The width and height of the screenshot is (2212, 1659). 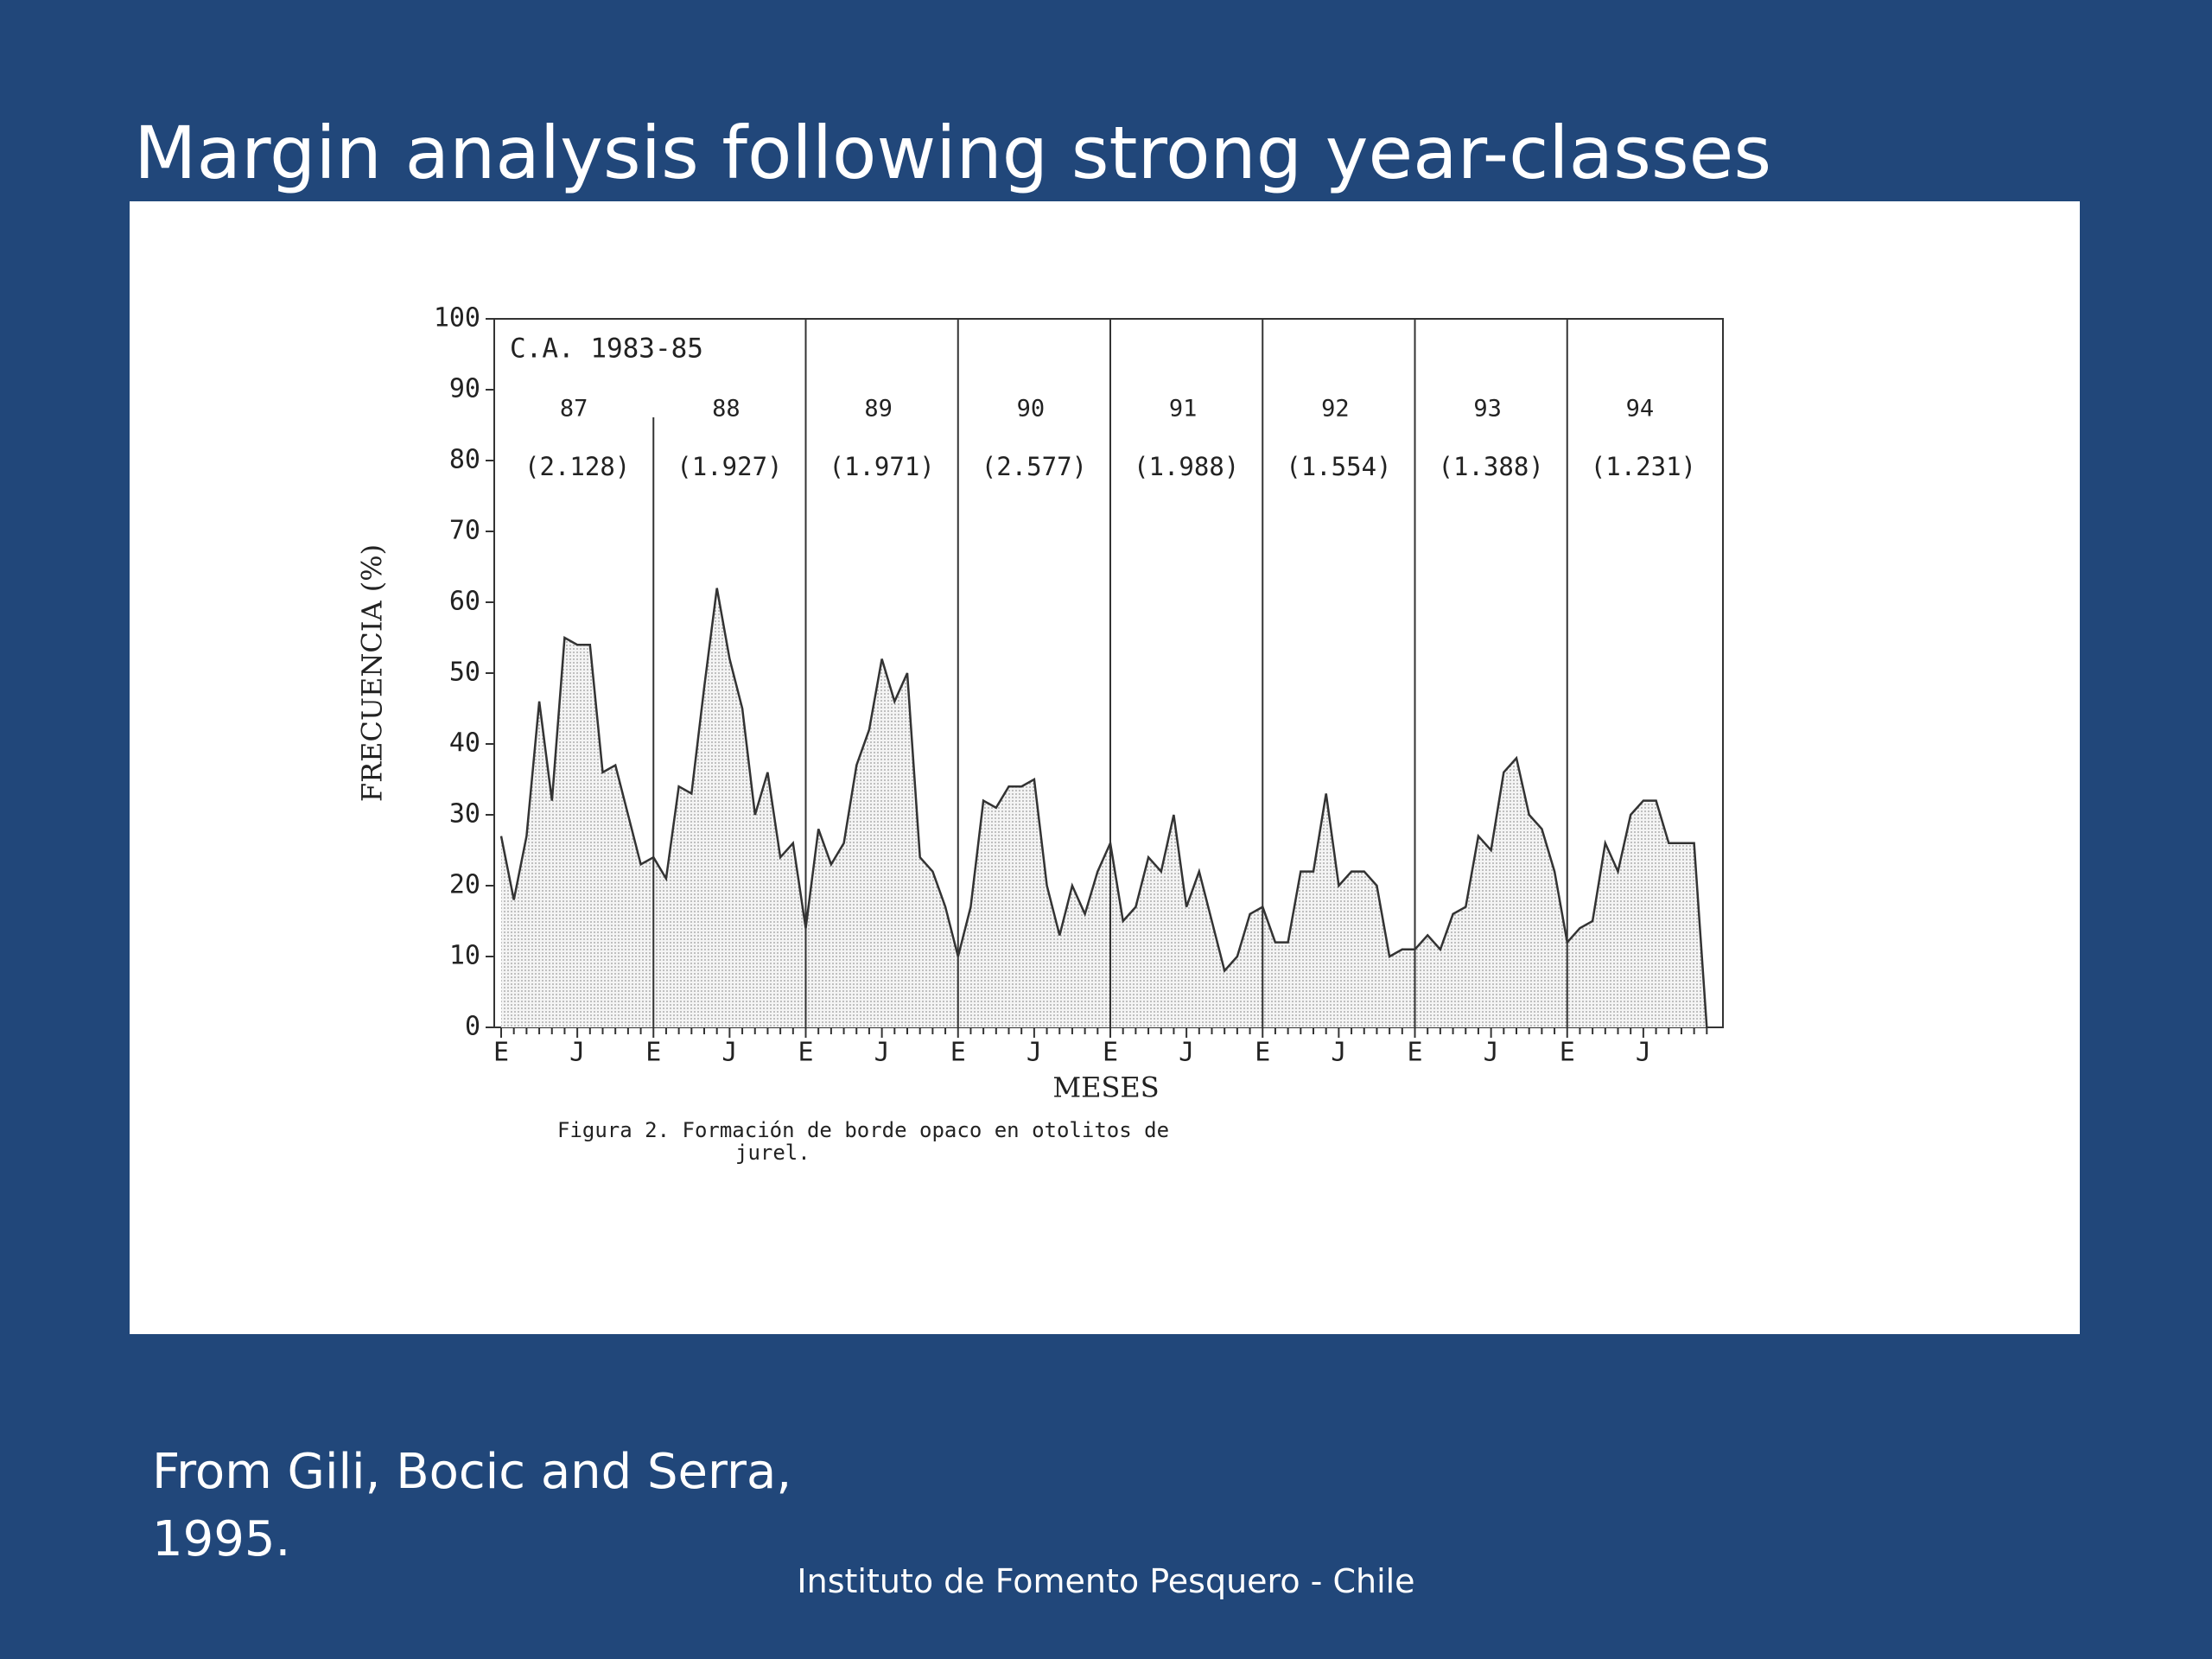 What do you see at coordinates (878, 409) in the screenshot?
I see `panel-year: 89` at bounding box center [878, 409].